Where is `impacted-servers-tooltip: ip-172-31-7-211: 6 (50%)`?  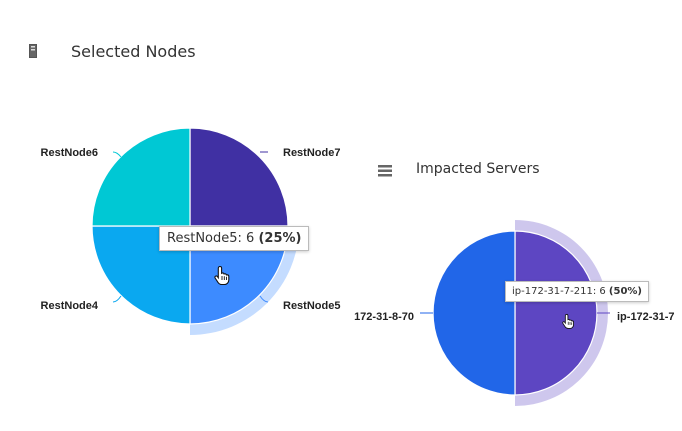
impacted-servers-tooltip: ip-172-31-7-211: 6 (50%) is located at coordinates (577, 291).